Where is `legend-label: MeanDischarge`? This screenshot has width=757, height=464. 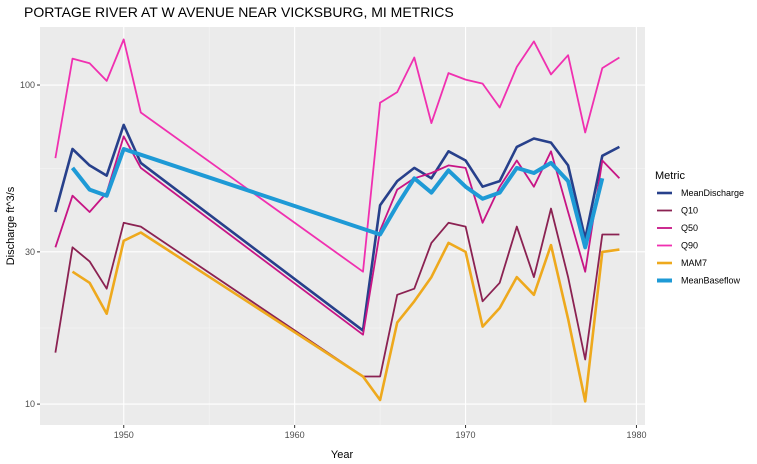 legend-label: MeanDischarge is located at coordinates (712, 193).